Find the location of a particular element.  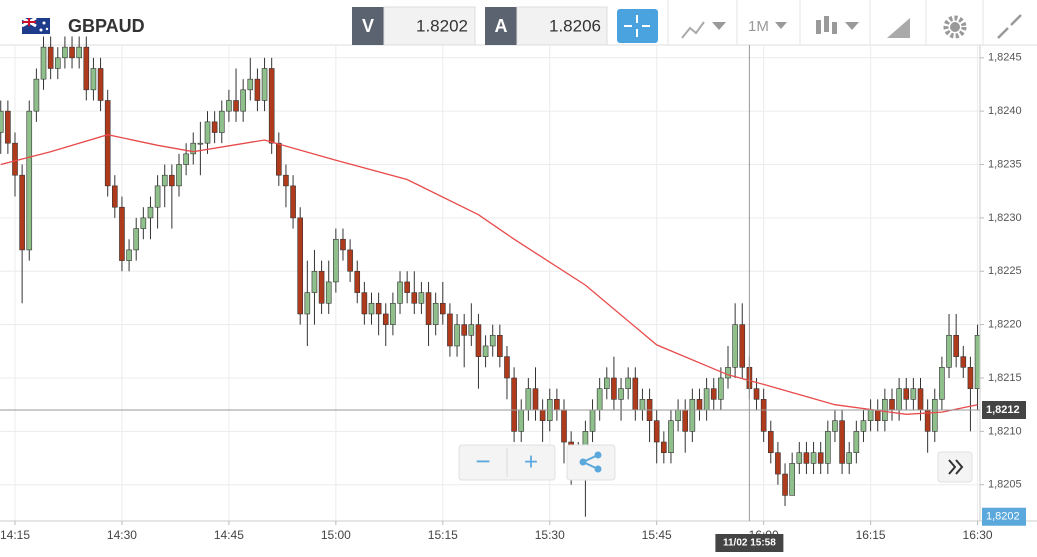

x-tick-label: 14:15 is located at coordinates (15, 535).